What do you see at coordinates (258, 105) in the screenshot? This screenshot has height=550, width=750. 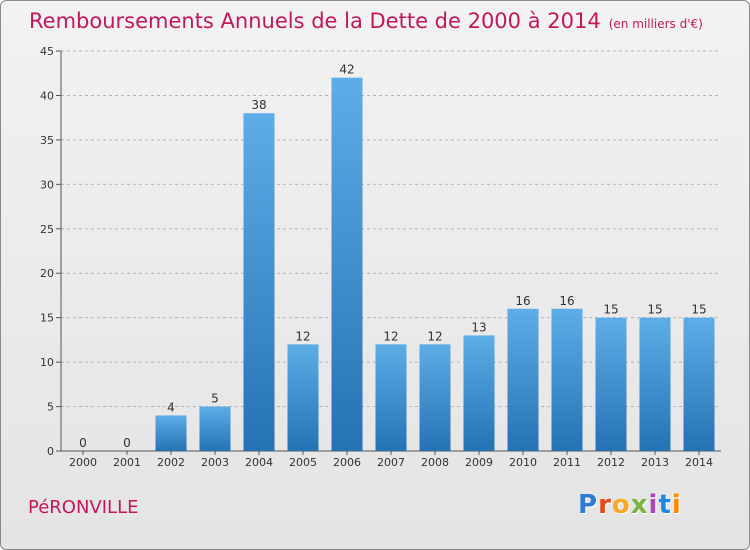 I see `value-label-2004: 38` at bounding box center [258, 105].